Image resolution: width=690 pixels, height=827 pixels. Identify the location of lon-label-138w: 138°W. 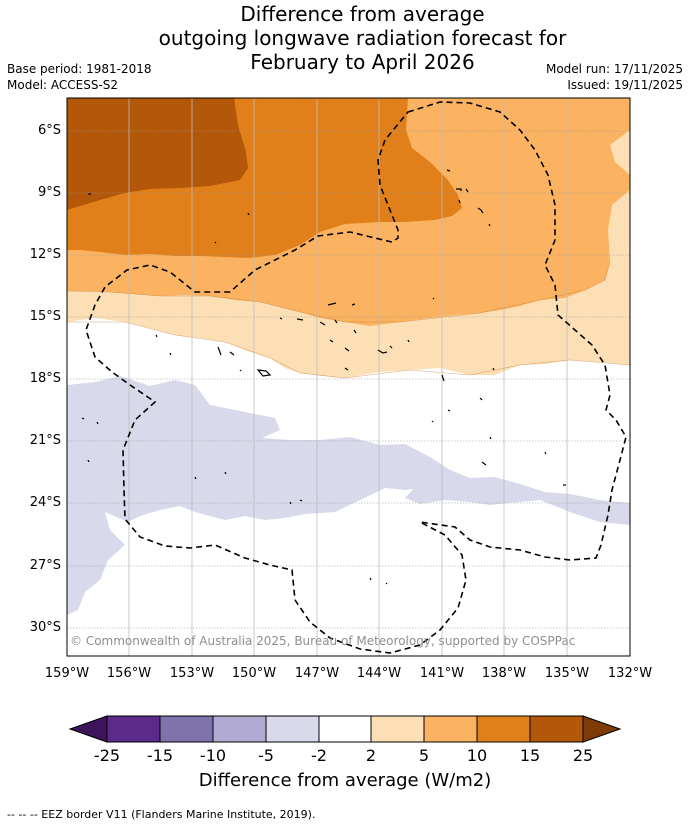
(504, 673).